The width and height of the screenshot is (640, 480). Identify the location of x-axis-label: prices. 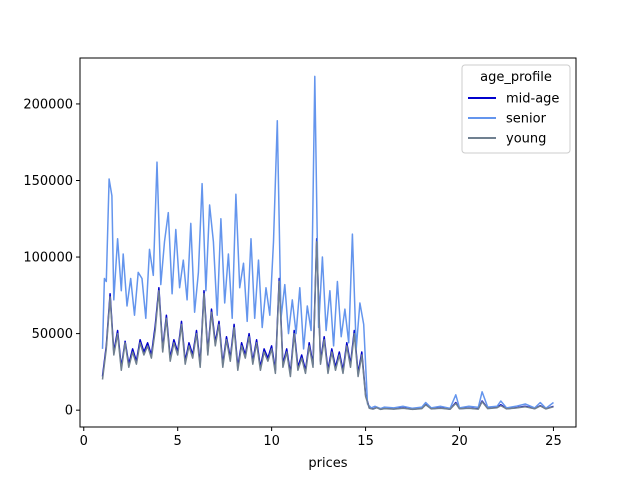
(327, 463).